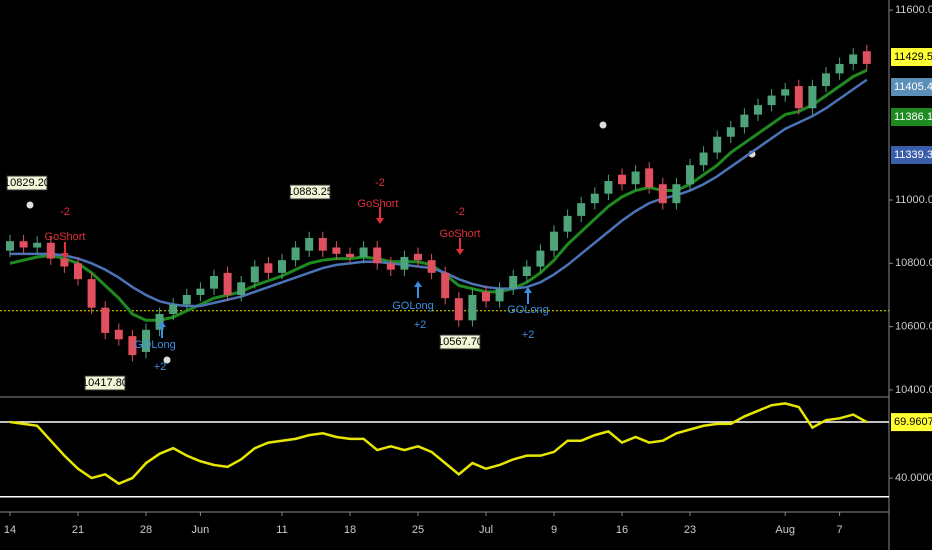 The height and width of the screenshot is (550, 932). What do you see at coordinates (460, 342) in the screenshot?
I see `price-label: 10567.70` at bounding box center [460, 342].